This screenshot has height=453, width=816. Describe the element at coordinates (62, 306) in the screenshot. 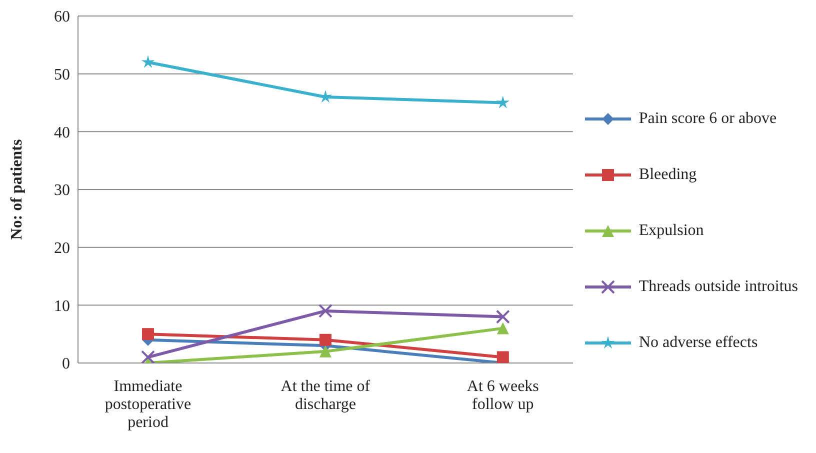

I see `y-tick-label: 10` at that location.